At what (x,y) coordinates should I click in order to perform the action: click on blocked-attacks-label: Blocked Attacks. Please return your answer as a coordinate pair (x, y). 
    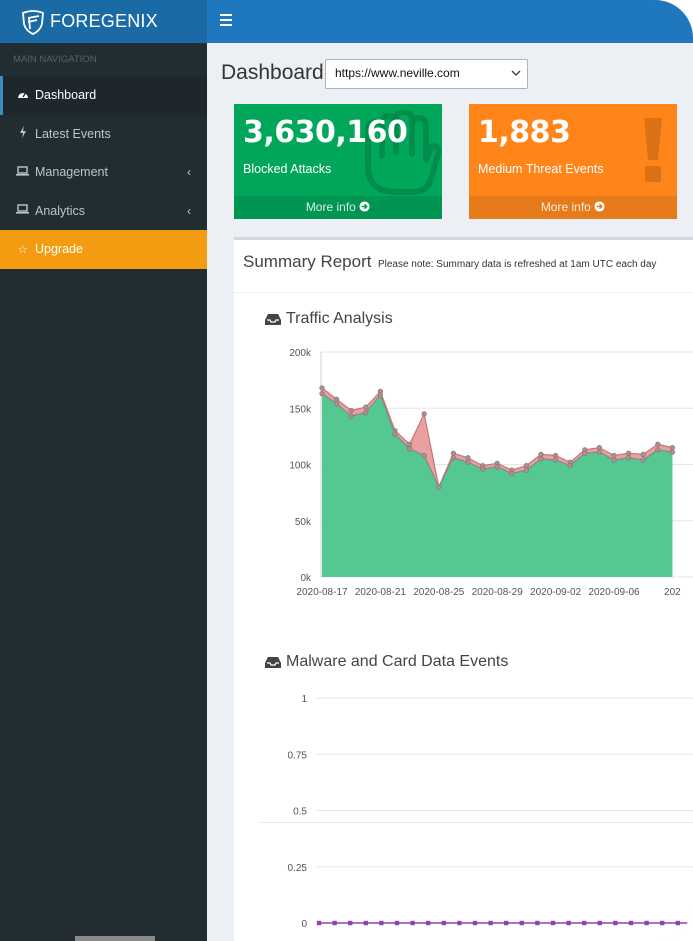
    Looking at the image, I should click on (287, 169).